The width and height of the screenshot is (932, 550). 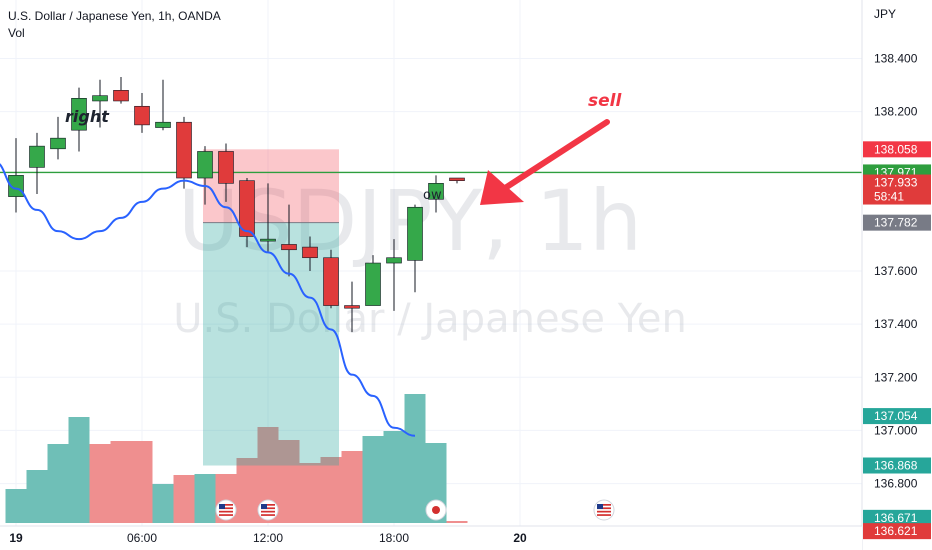 I want to click on annotation-sell: sell, so click(x=605, y=101).